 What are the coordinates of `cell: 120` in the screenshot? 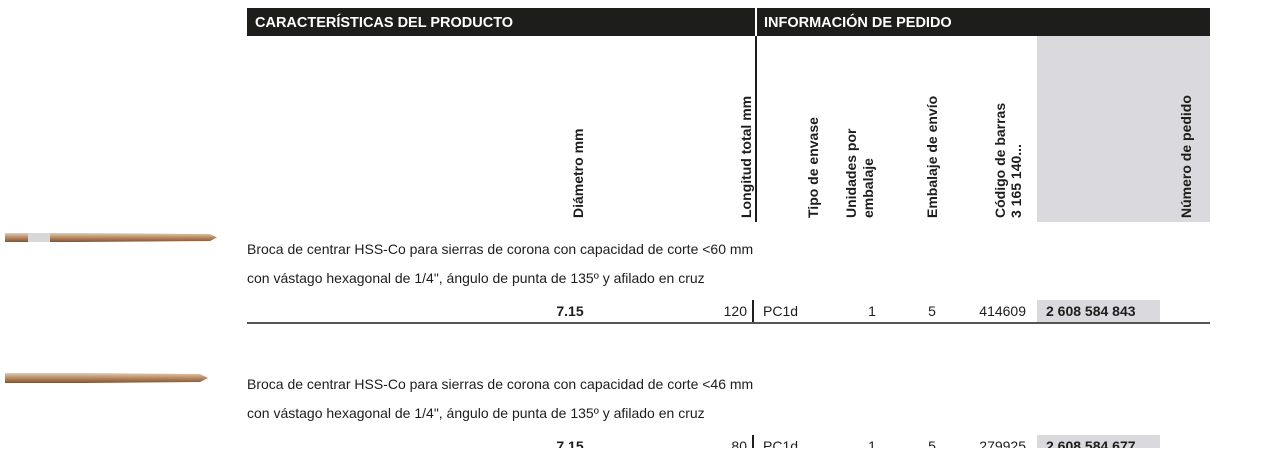 It's located at (736, 311).